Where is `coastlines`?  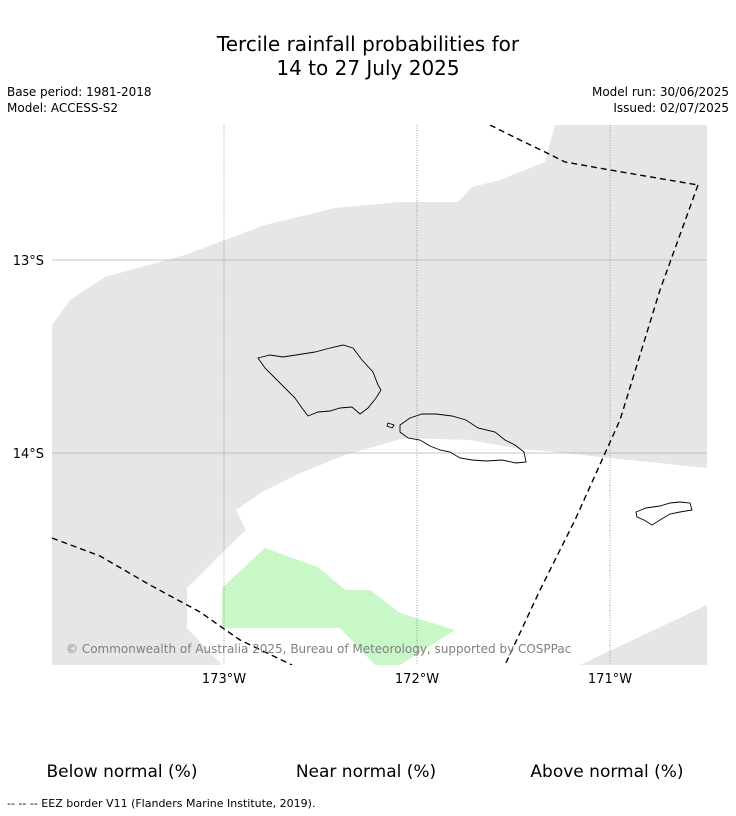 coastlines is located at coordinates (475, 435).